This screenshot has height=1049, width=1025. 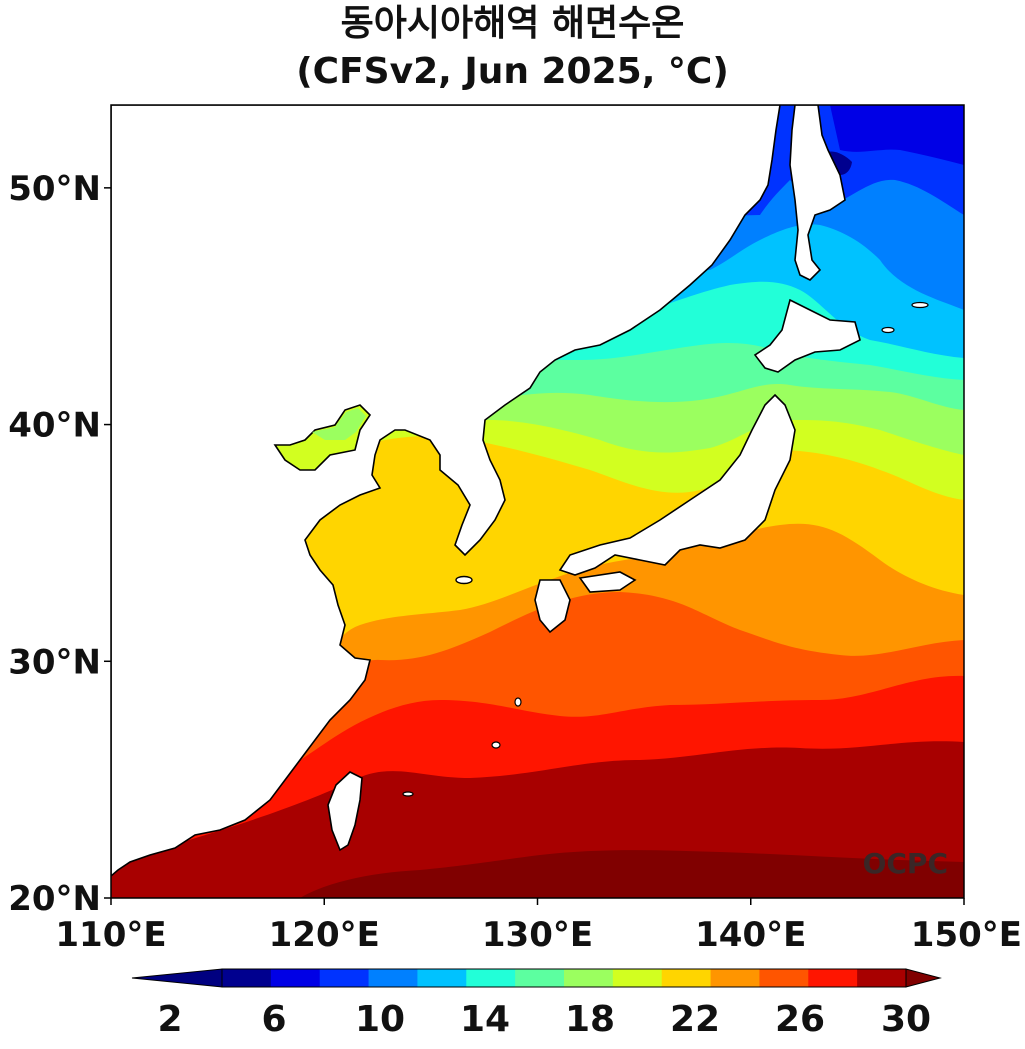 I want to click on lon-tick-label: 150°E, so click(x=966, y=935).